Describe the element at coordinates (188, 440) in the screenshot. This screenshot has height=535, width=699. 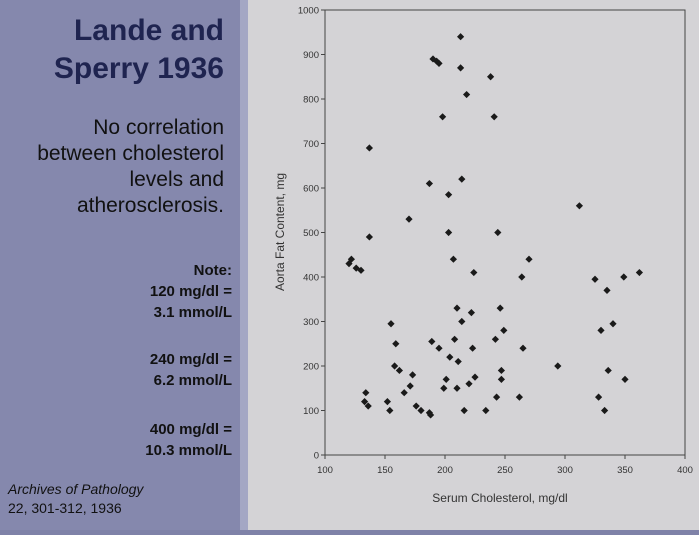
I see `note-block-3: 400 mg/dl = 10.3 mmol/L` at that location.